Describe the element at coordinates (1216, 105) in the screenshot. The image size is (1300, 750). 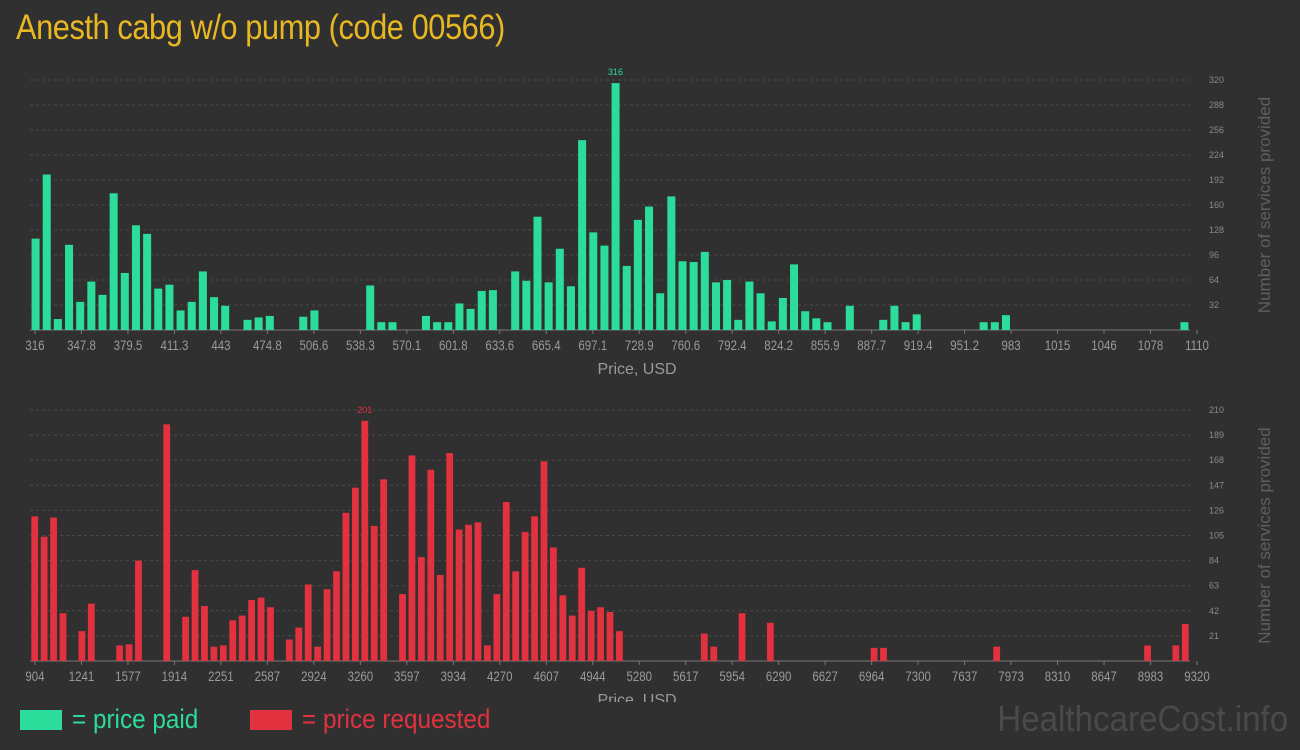
I see `y-tick-label: 288` at that location.